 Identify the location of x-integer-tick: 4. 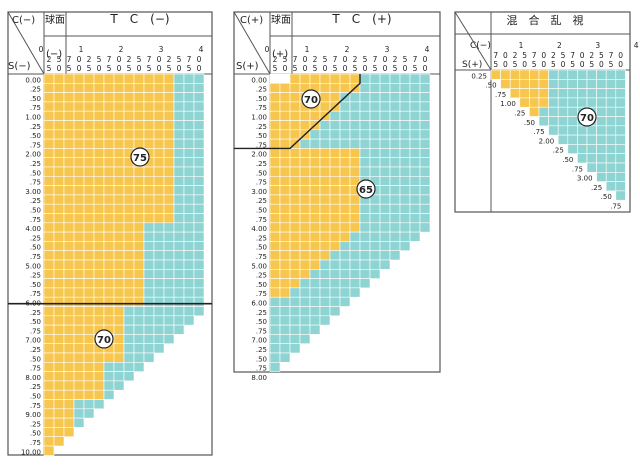
(636, 45).